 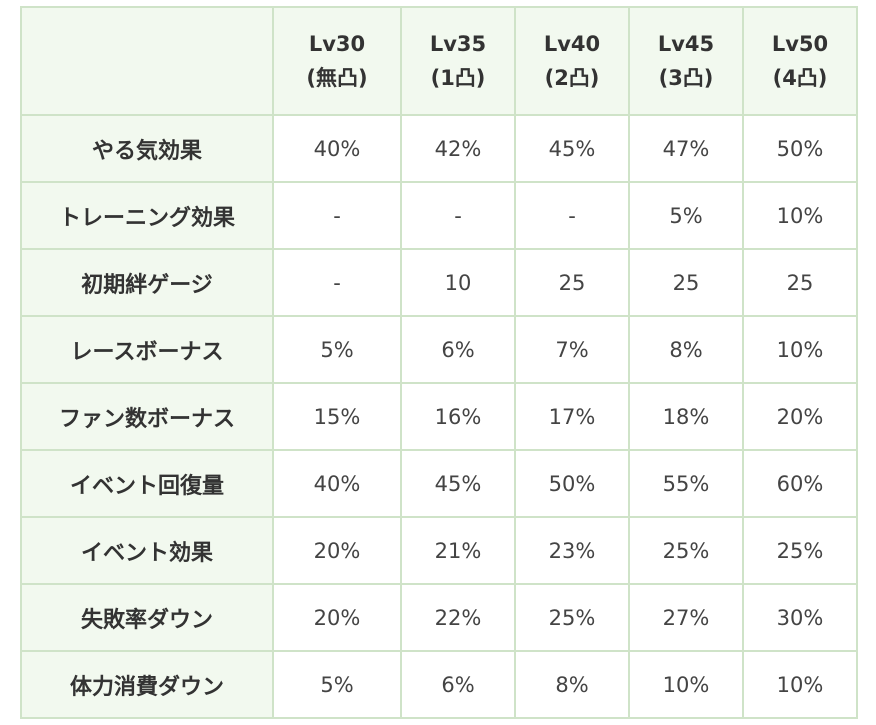 I want to click on table-row: 体力消費ダウン 5% 6% 8% 10% 10%, so click(x=439, y=684).